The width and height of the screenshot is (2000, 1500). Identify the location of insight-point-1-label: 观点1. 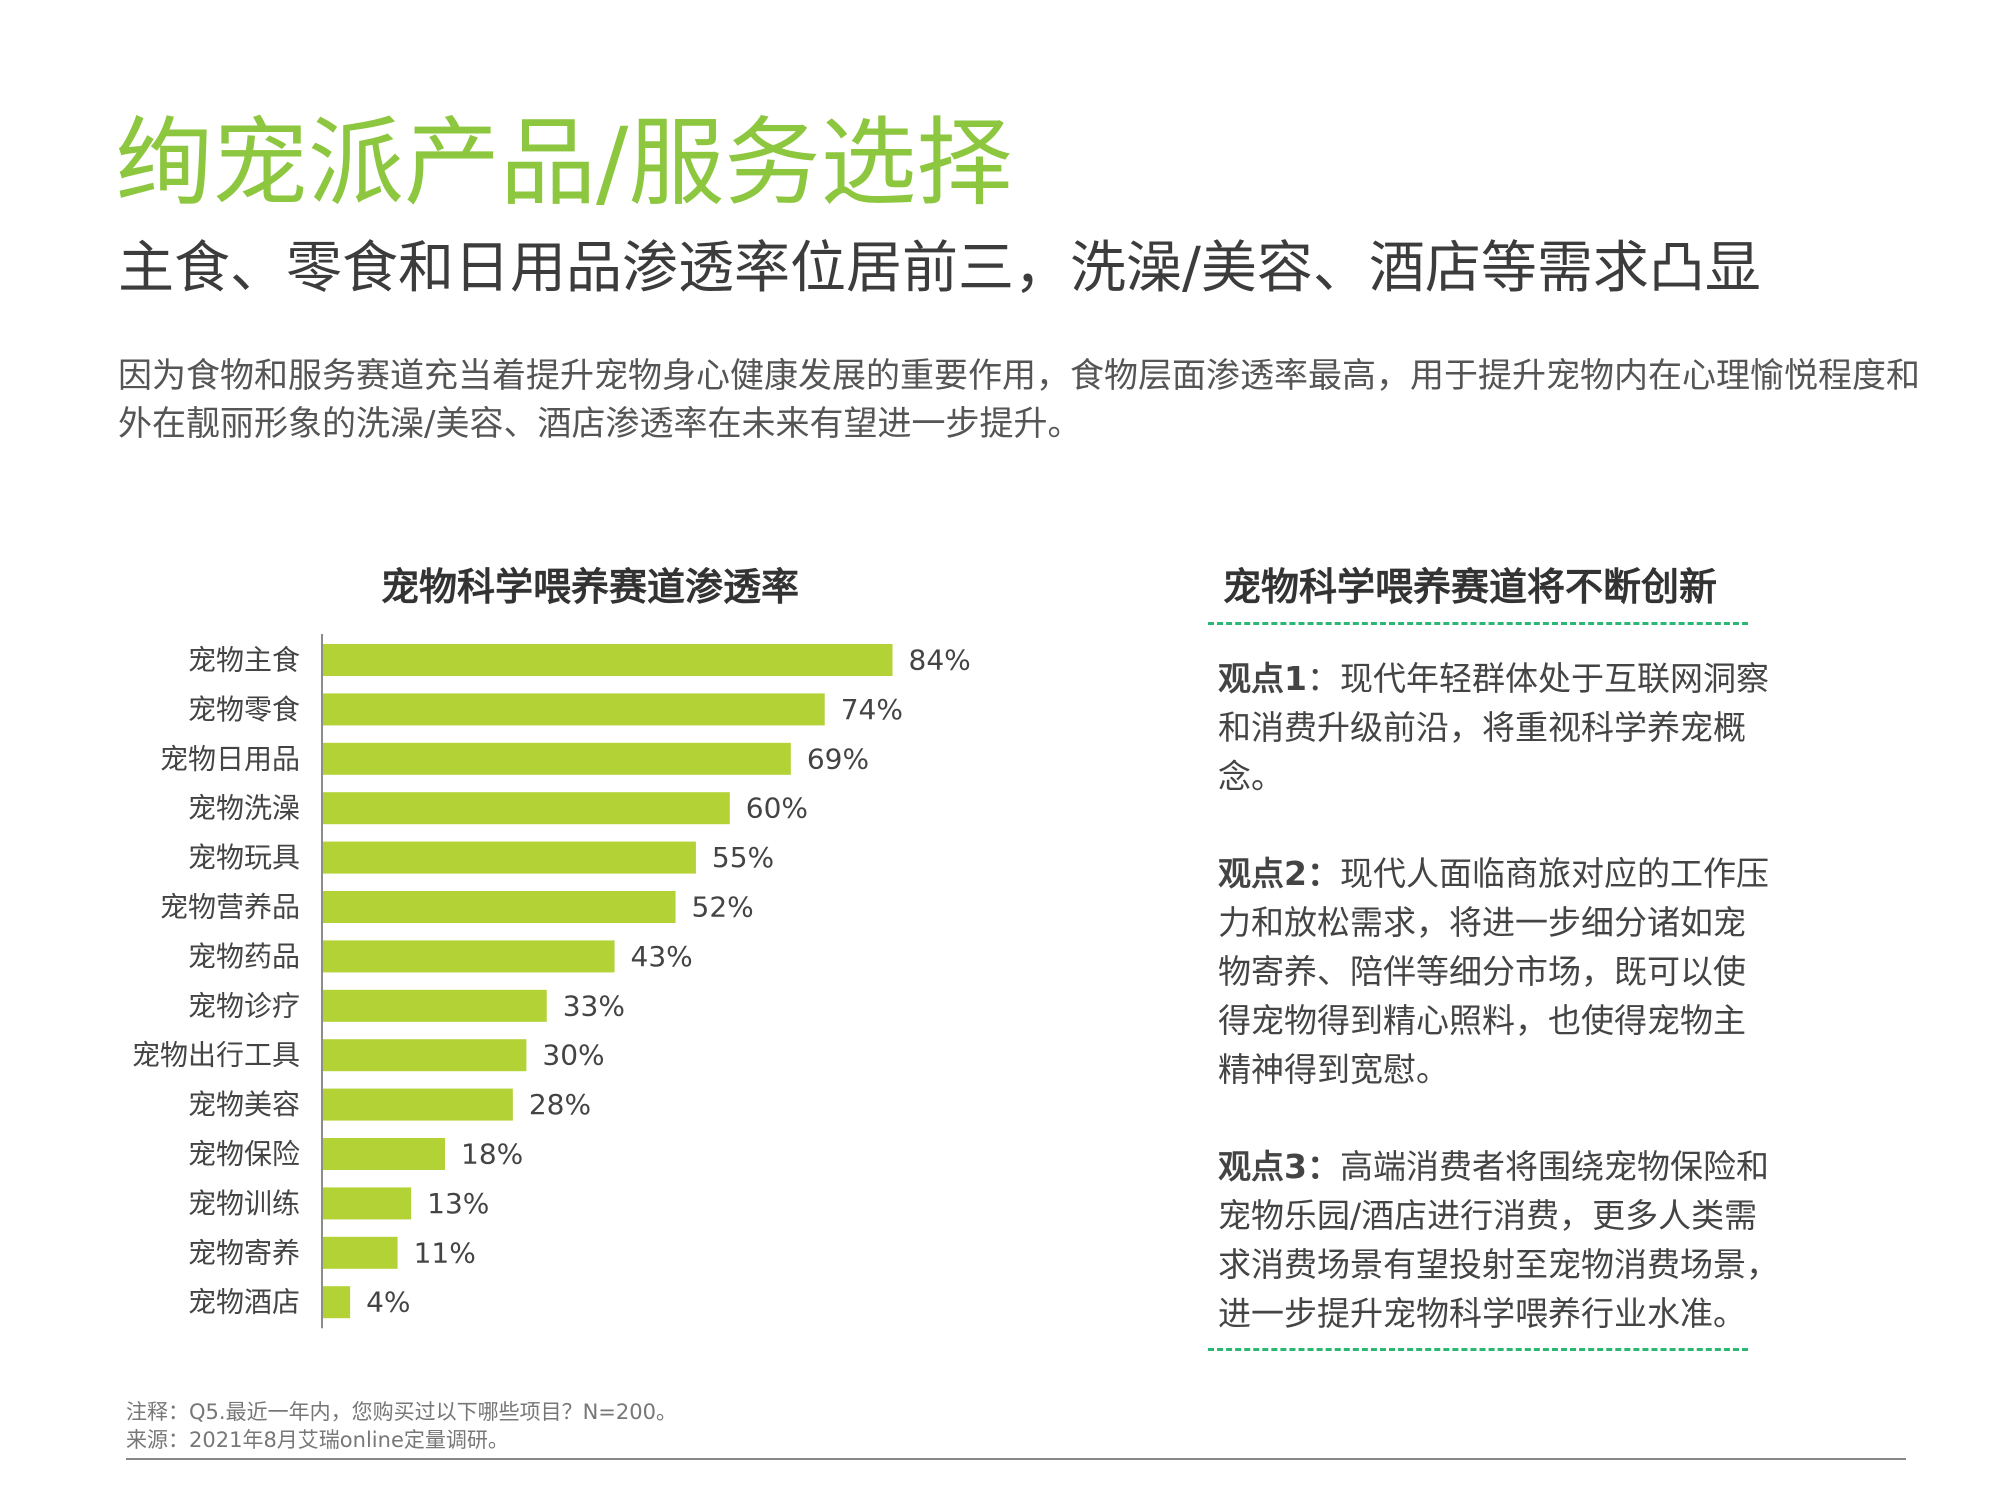
(1262, 678).